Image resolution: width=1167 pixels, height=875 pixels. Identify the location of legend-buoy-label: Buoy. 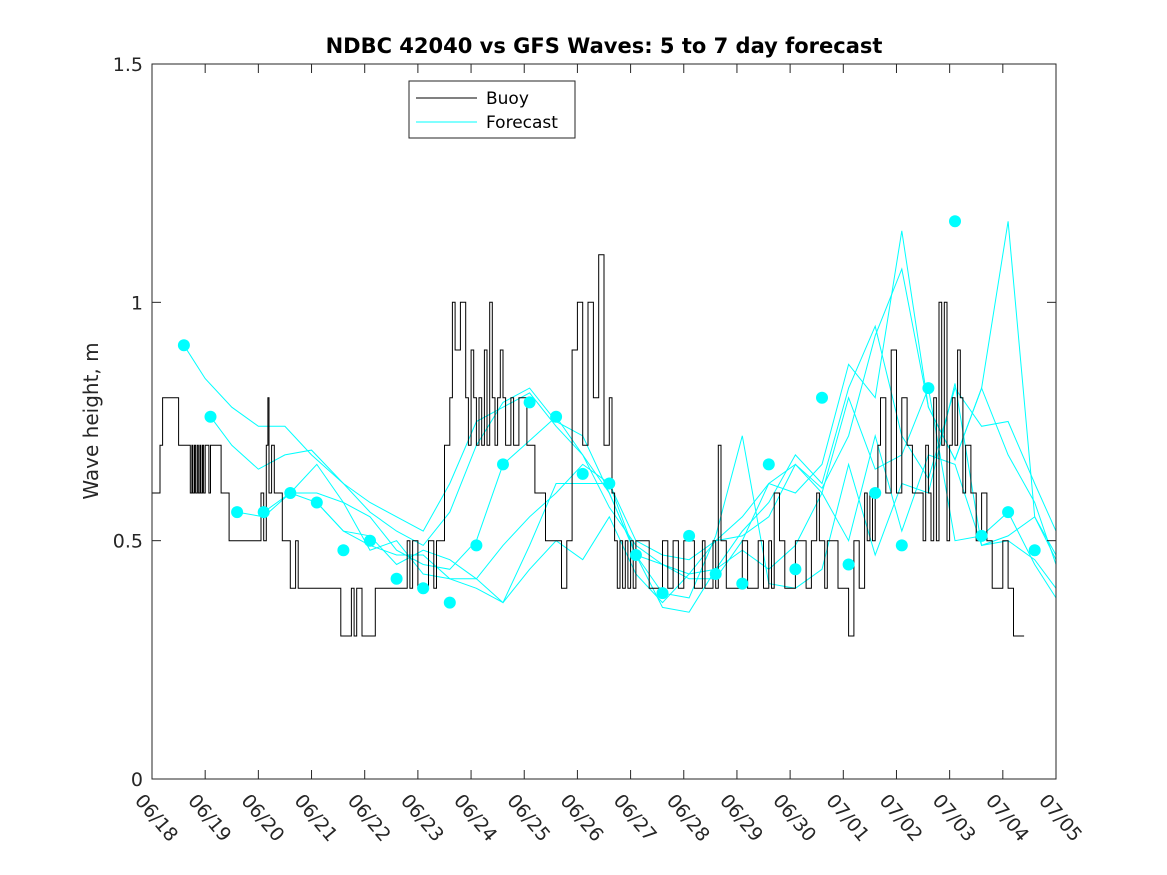
(507, 99).